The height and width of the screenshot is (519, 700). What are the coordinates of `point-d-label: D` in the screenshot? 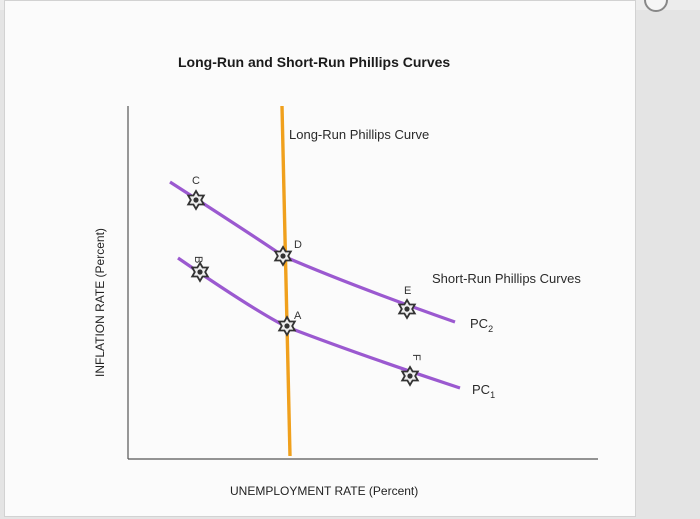 It's located at (298, 245).